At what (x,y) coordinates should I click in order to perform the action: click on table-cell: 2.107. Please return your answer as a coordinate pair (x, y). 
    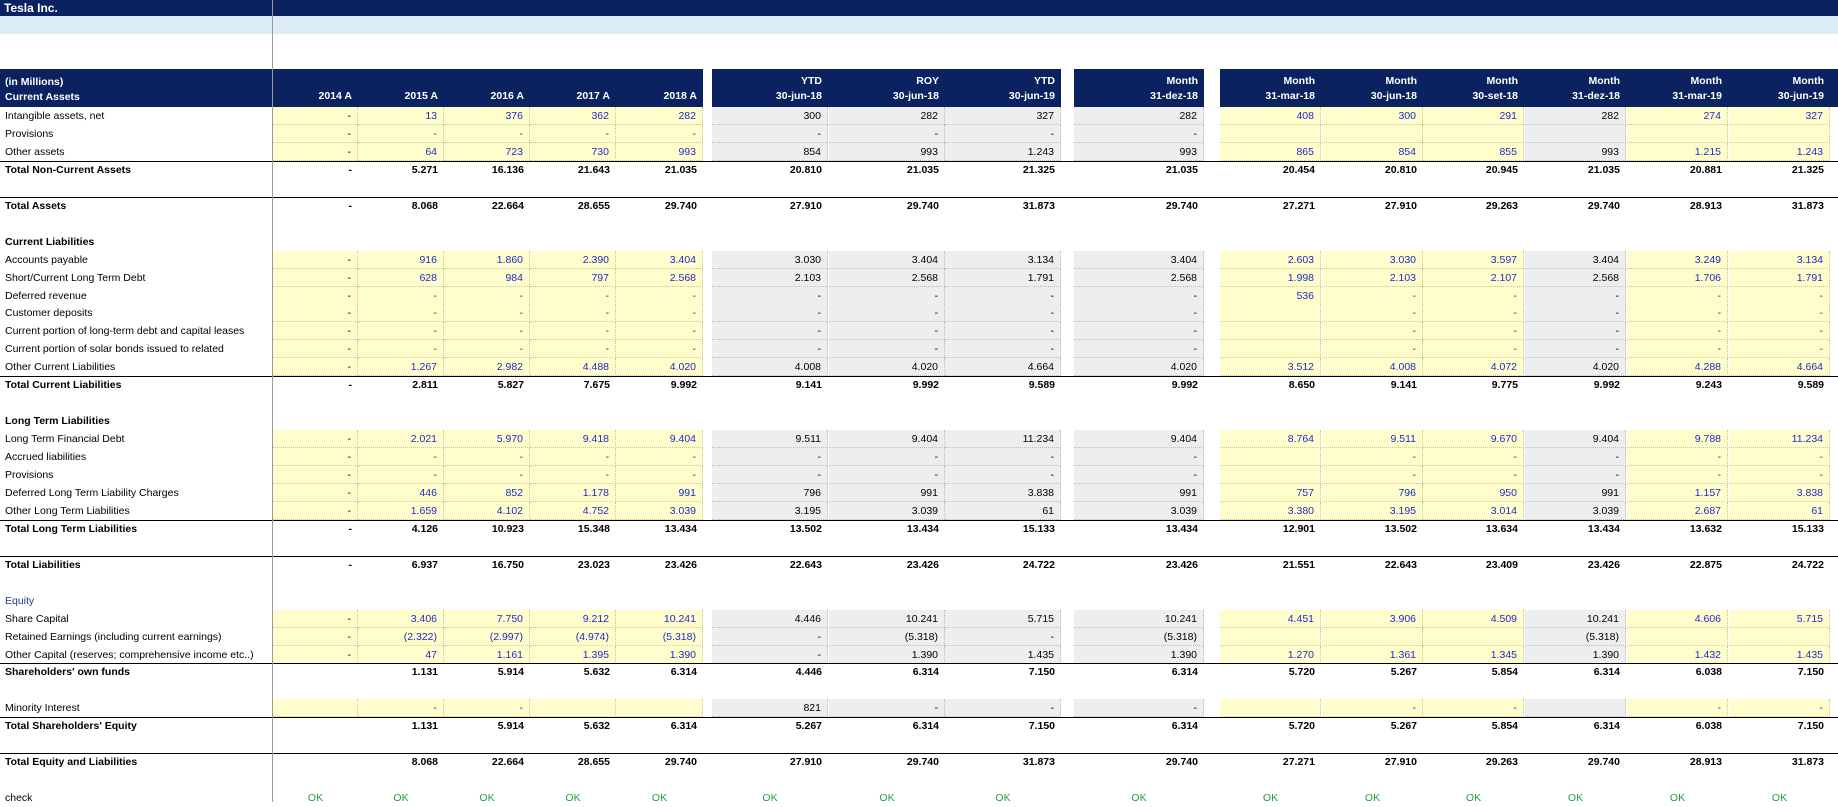
    Looking at the image, I should click on (1473, 277).